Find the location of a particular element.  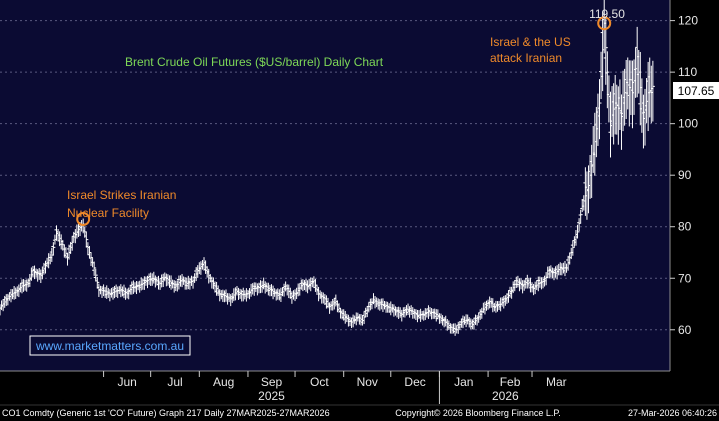

last-price-box is located at coordinates (696, 90).